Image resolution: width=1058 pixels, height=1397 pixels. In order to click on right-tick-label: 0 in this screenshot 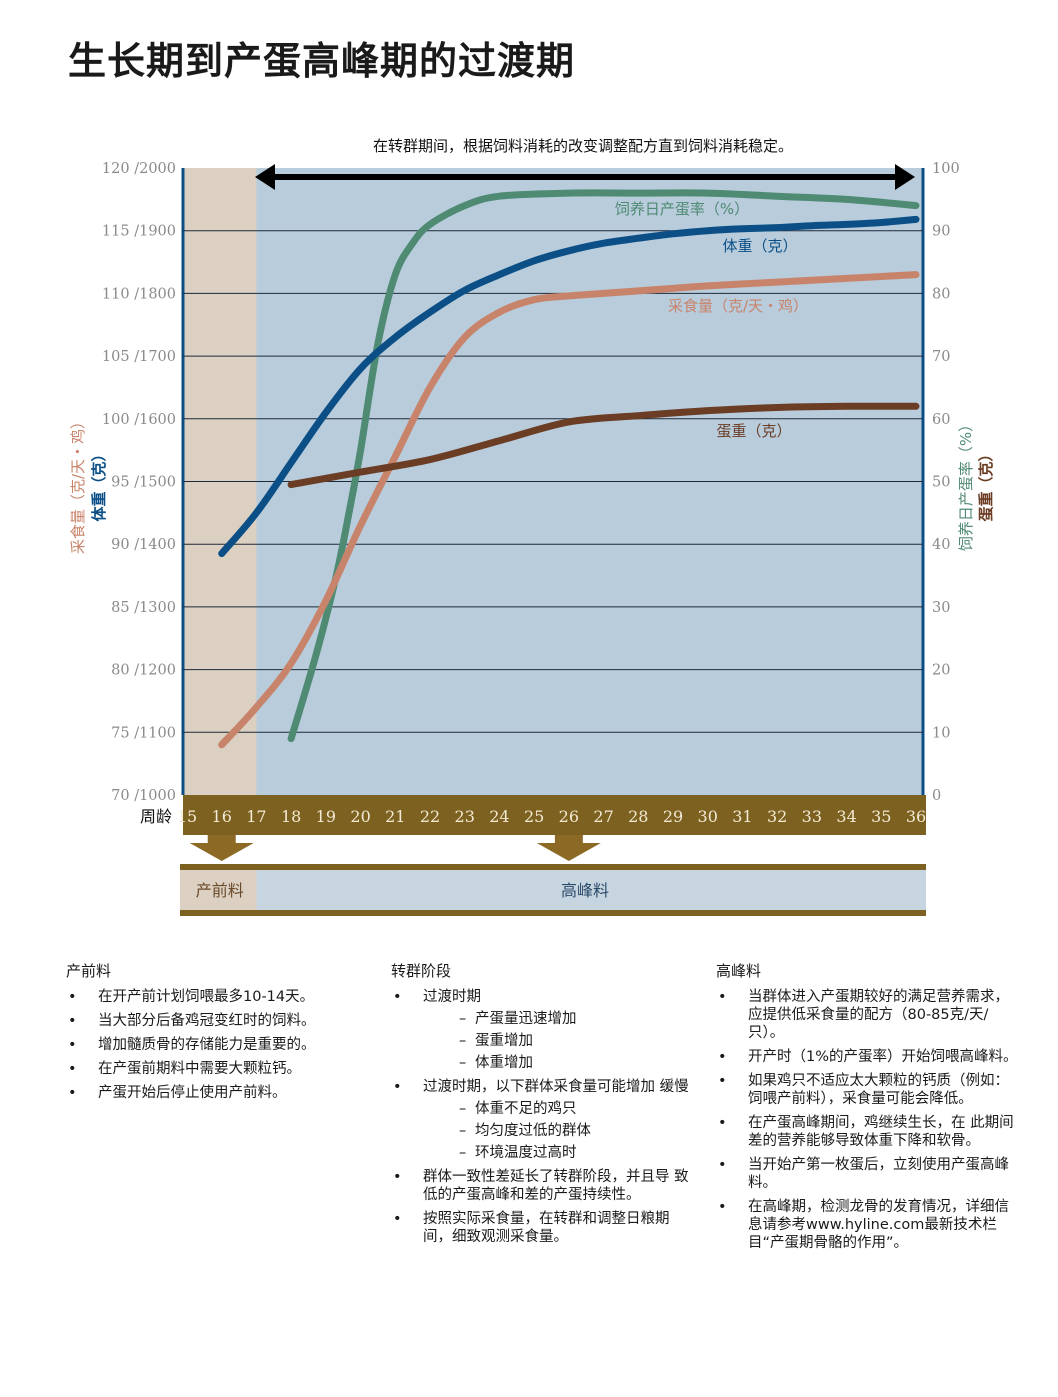, I will do `click(936, 796)`.